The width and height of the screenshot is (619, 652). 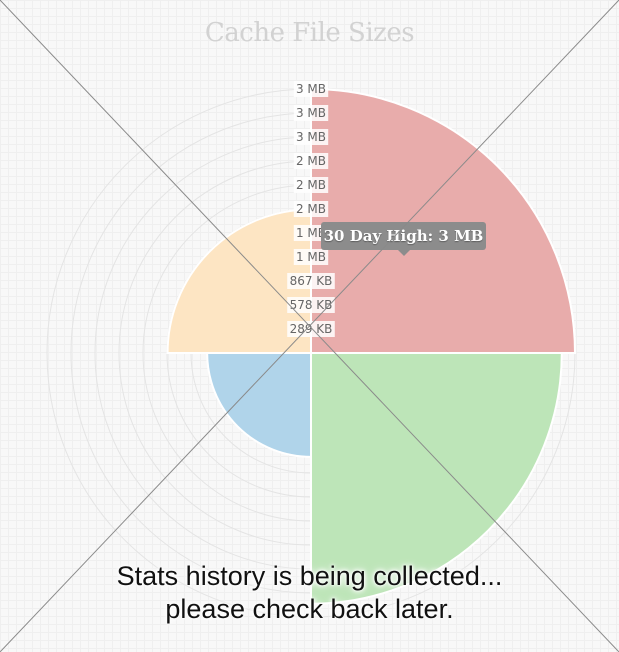 I want to click on tooltip-text: 30 Day High: 3 MB, so click(x=403, y=236).